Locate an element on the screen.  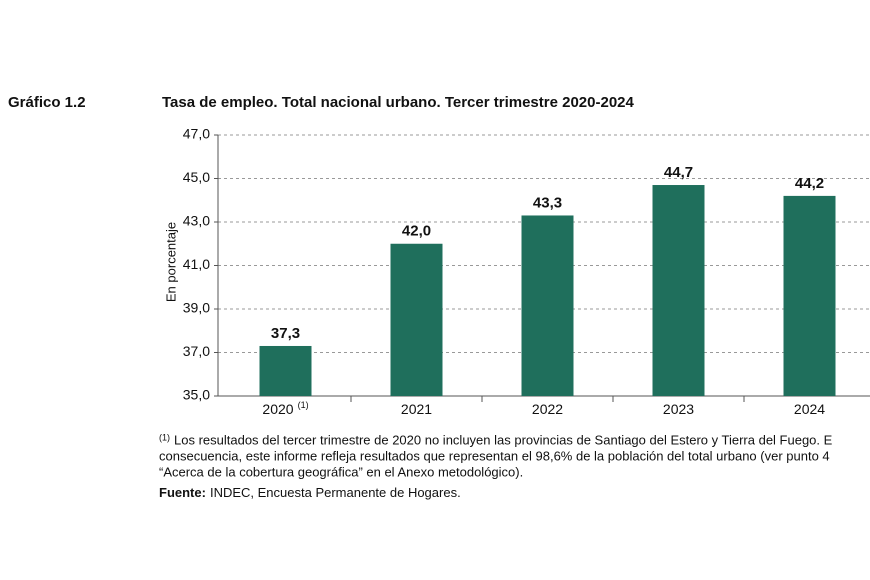
value-label: 43,3 is located at coordinates (547, 202).